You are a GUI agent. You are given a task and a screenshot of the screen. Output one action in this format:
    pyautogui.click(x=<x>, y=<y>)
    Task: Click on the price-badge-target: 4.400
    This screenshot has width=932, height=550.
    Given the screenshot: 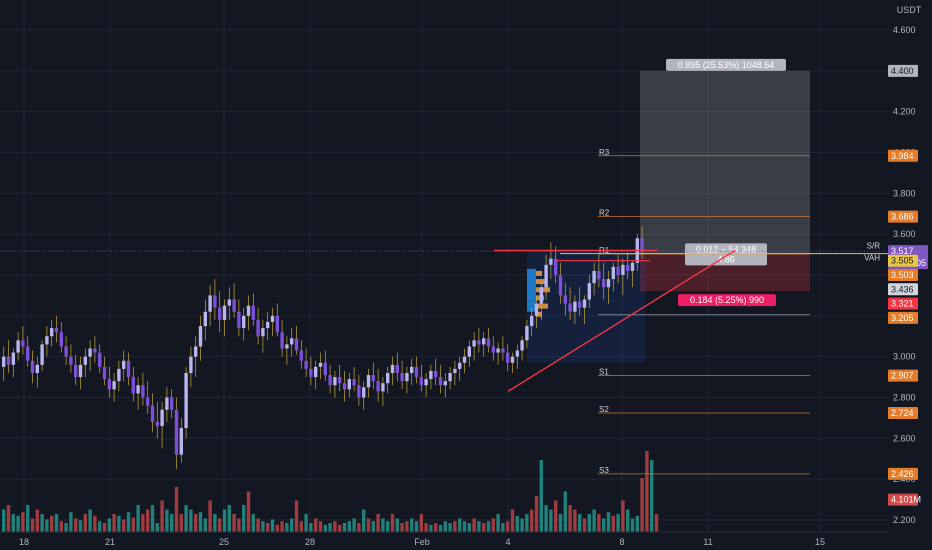 What is the action you would take?
    pyautogui.click(x=903, y=70)
    